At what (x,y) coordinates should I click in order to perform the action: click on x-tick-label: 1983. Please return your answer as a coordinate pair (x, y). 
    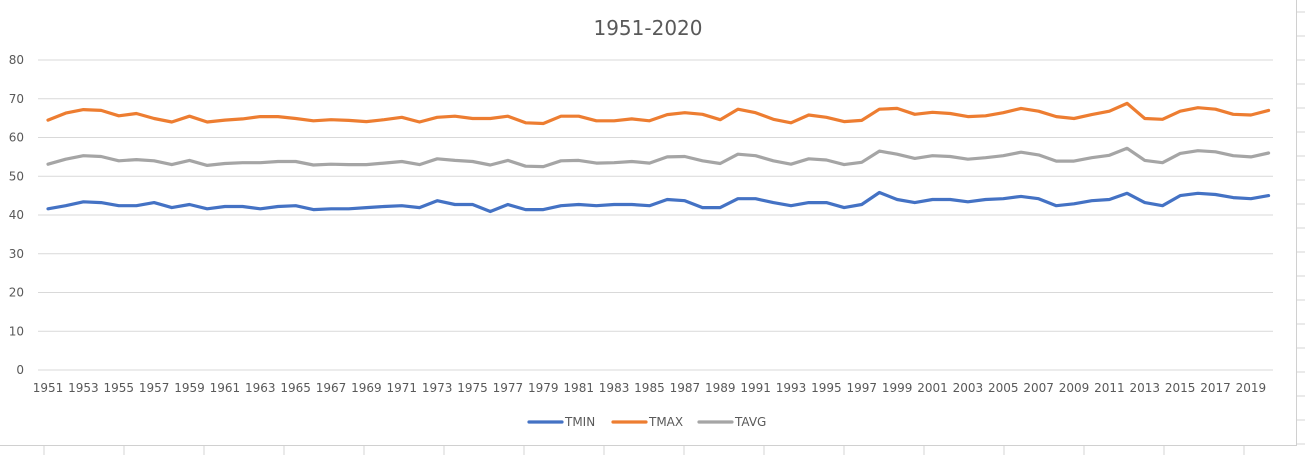
    Looking at the image, I should click on (614, 388).